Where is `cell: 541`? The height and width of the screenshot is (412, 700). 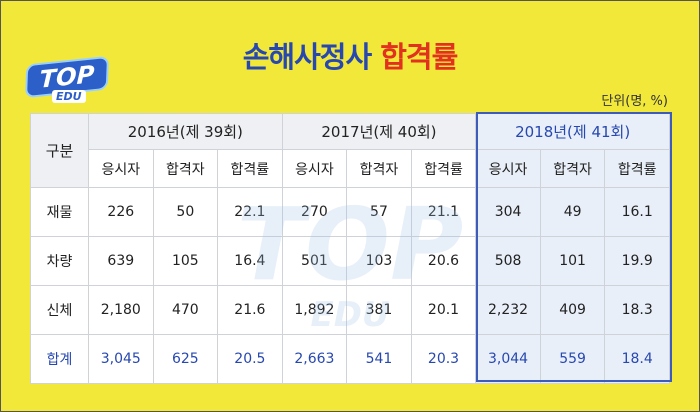 cell: 541 is located at coordinates (379, 359).